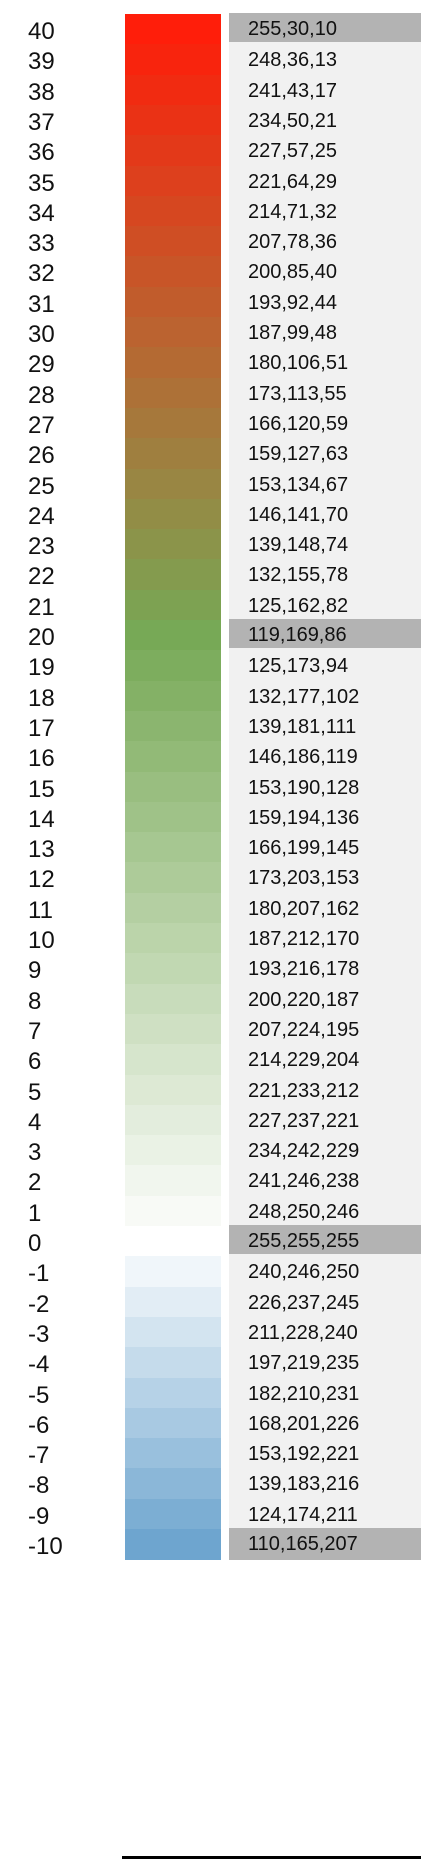 The image size is (421, 1863). Describe the element at coordinates (292, 211) in the screenshot. I see `rgb-value-text: 214,71,32` at that location.